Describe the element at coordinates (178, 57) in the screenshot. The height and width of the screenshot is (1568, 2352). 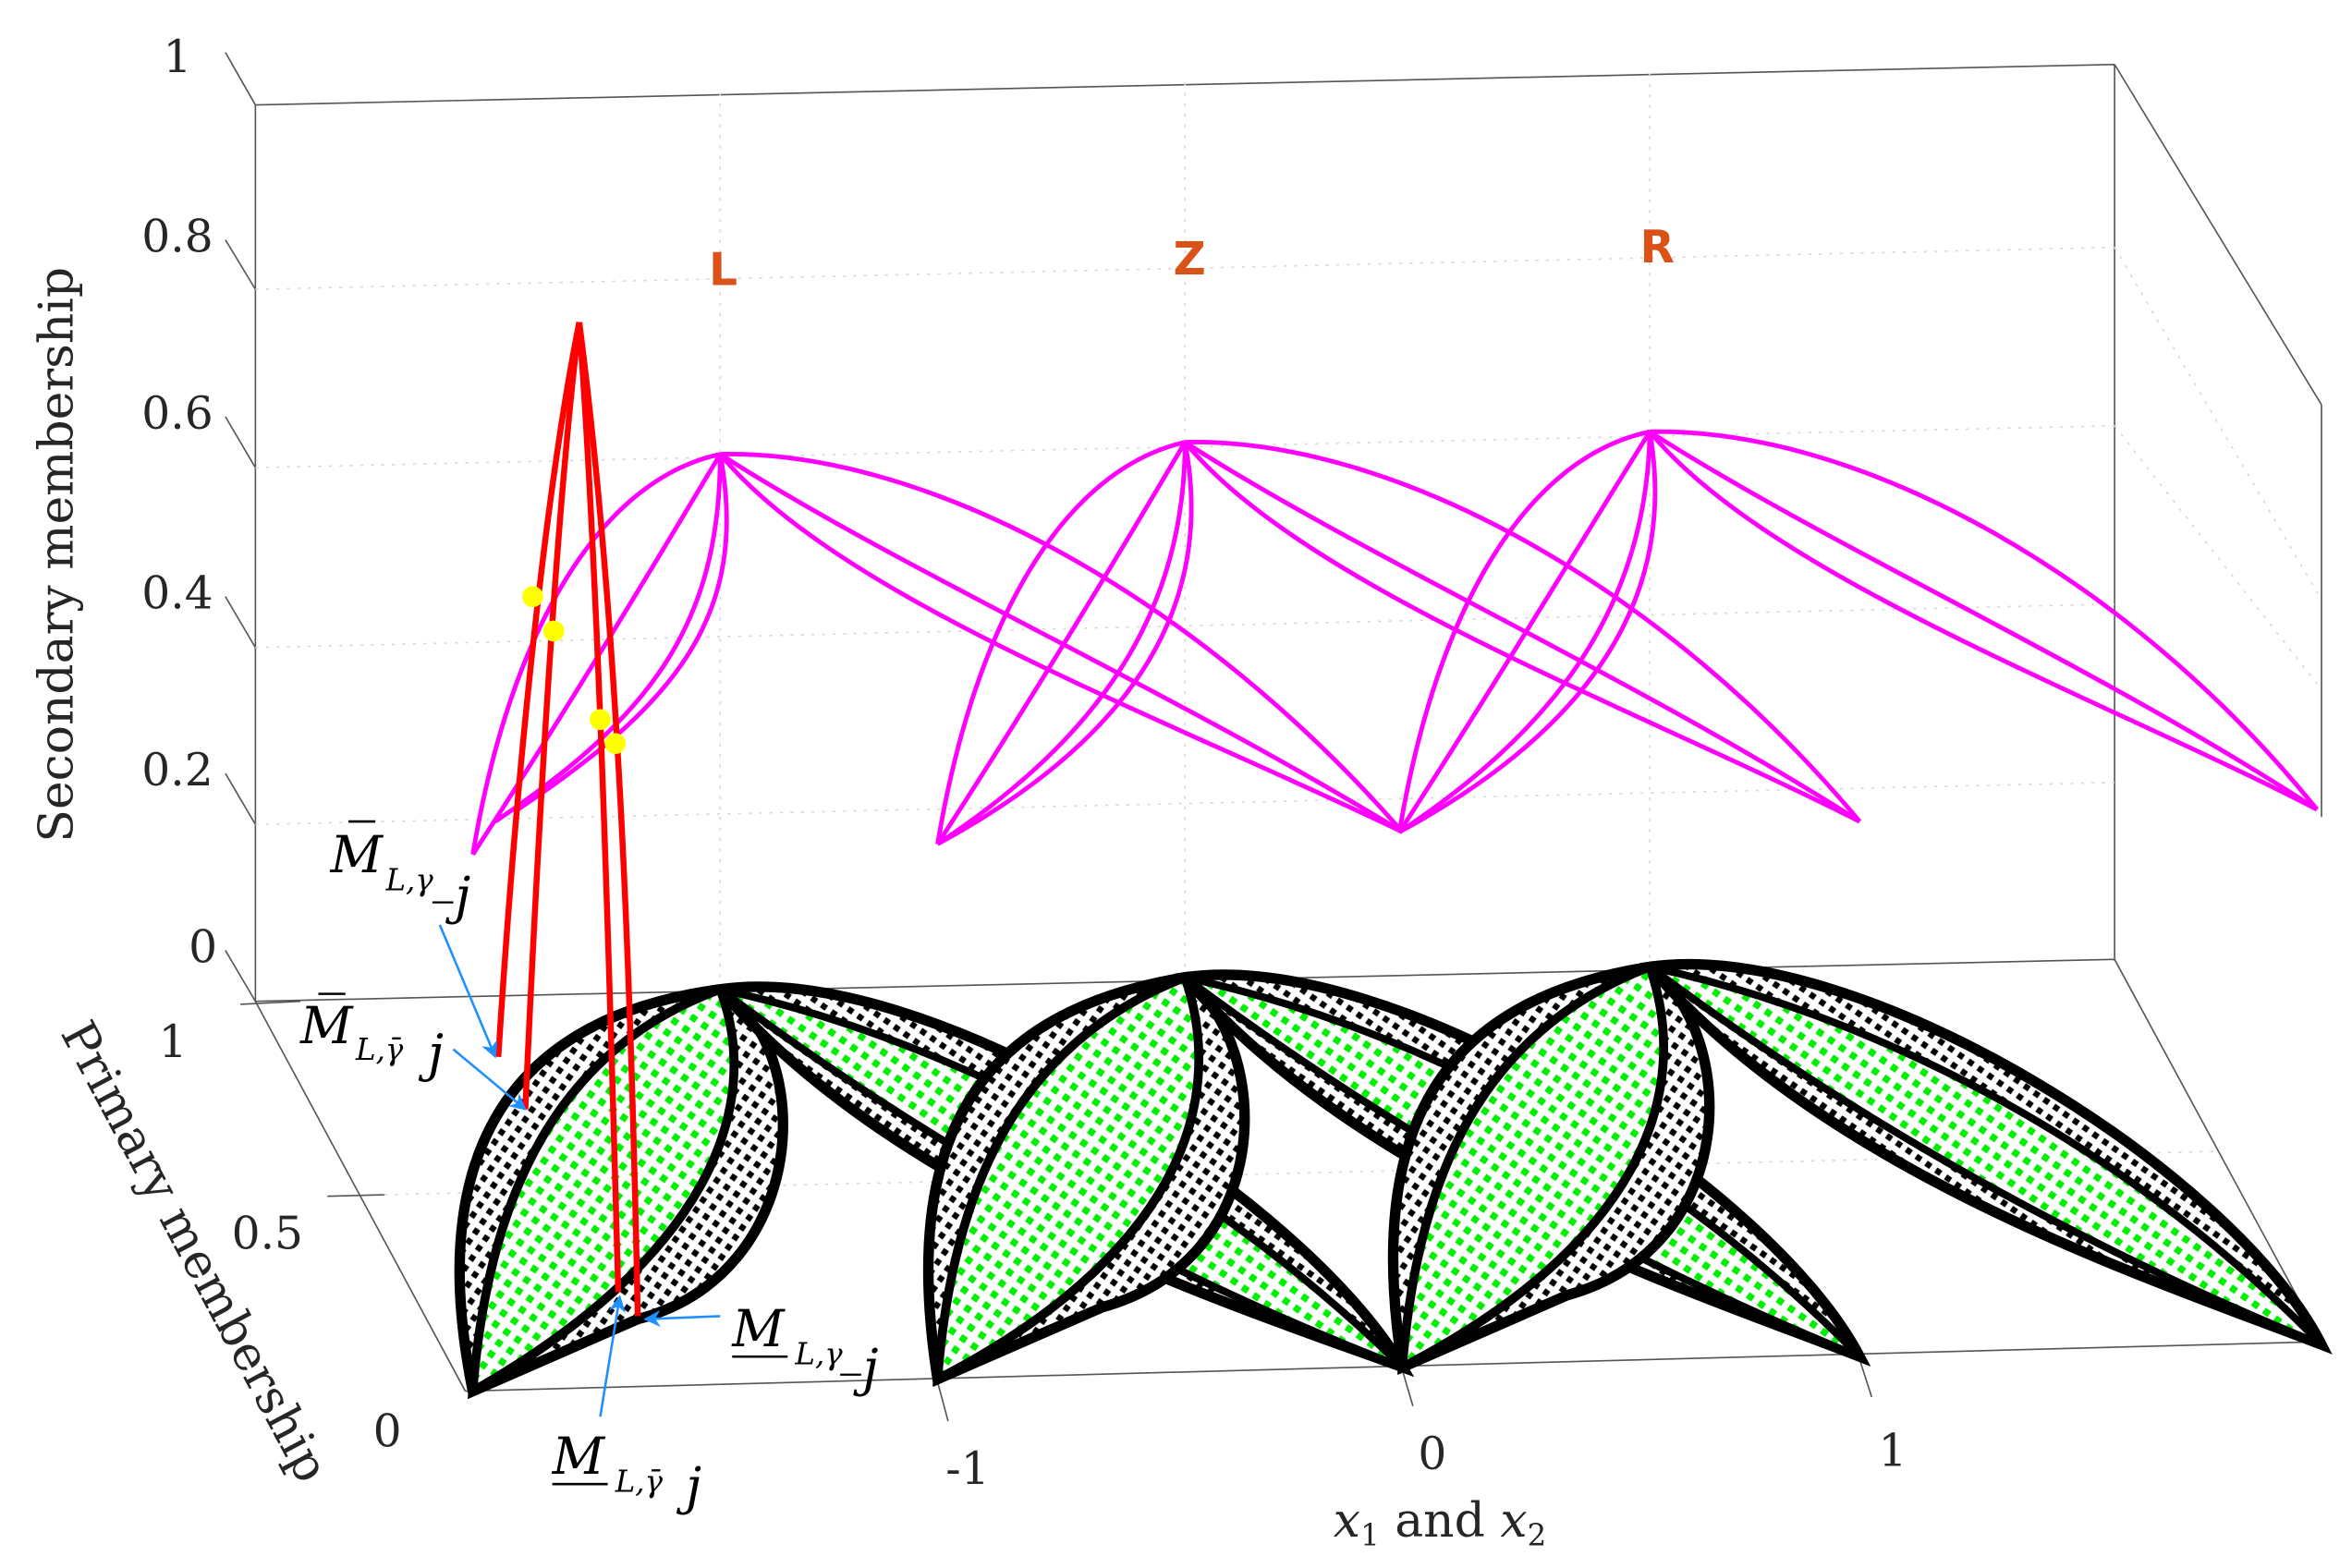
I see `z-tick-1: 1` at that location.